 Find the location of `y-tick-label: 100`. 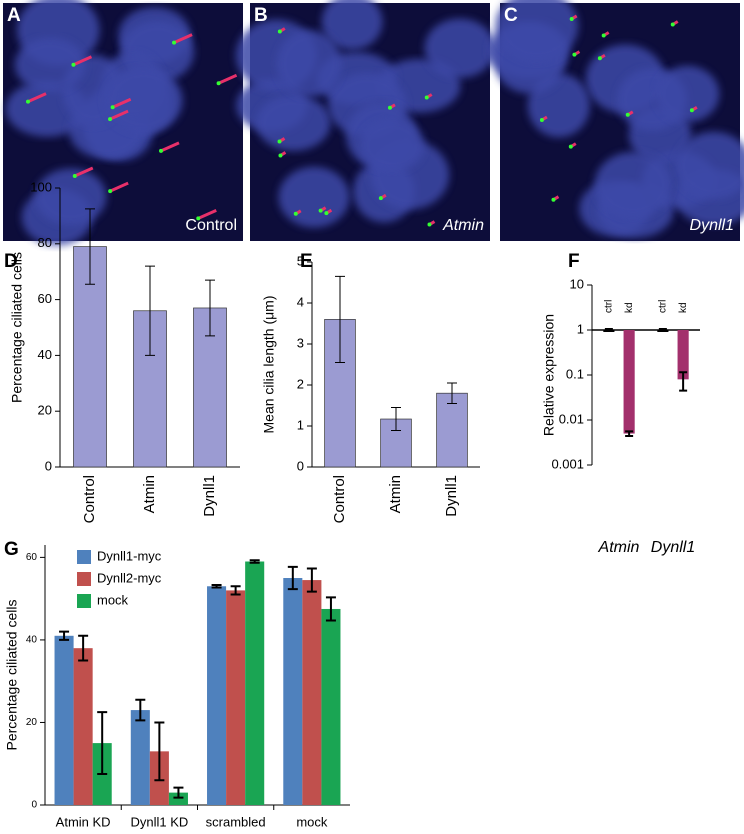

y-tick-label: 100 is located at coordinates (41, 186).